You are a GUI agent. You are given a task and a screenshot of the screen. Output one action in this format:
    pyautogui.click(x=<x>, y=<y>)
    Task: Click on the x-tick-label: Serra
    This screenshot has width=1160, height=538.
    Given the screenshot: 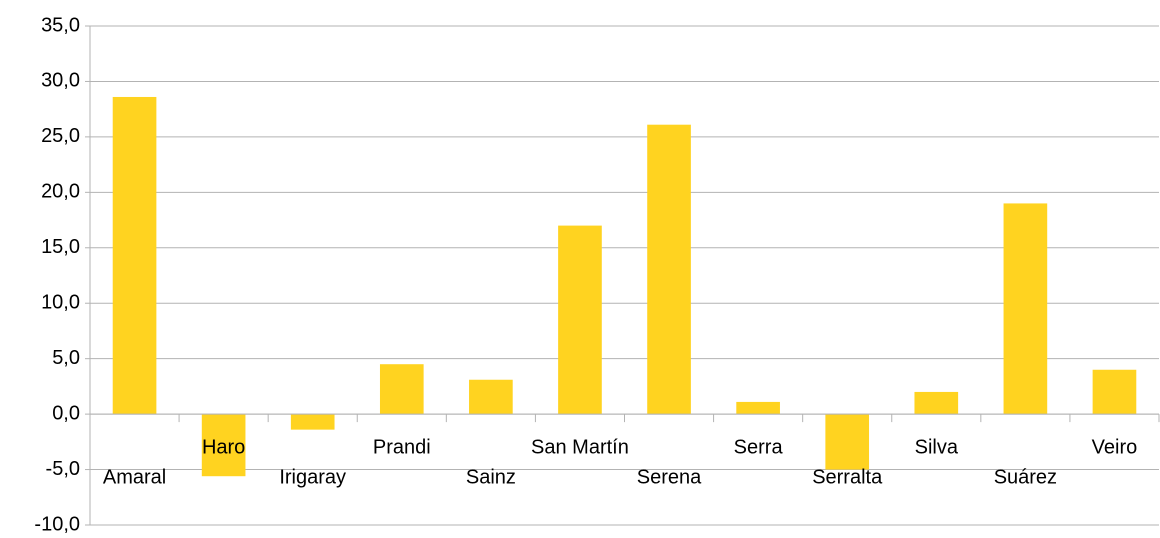 What is the action you would take?
    pyautogui.click(x=759, y=447)
    